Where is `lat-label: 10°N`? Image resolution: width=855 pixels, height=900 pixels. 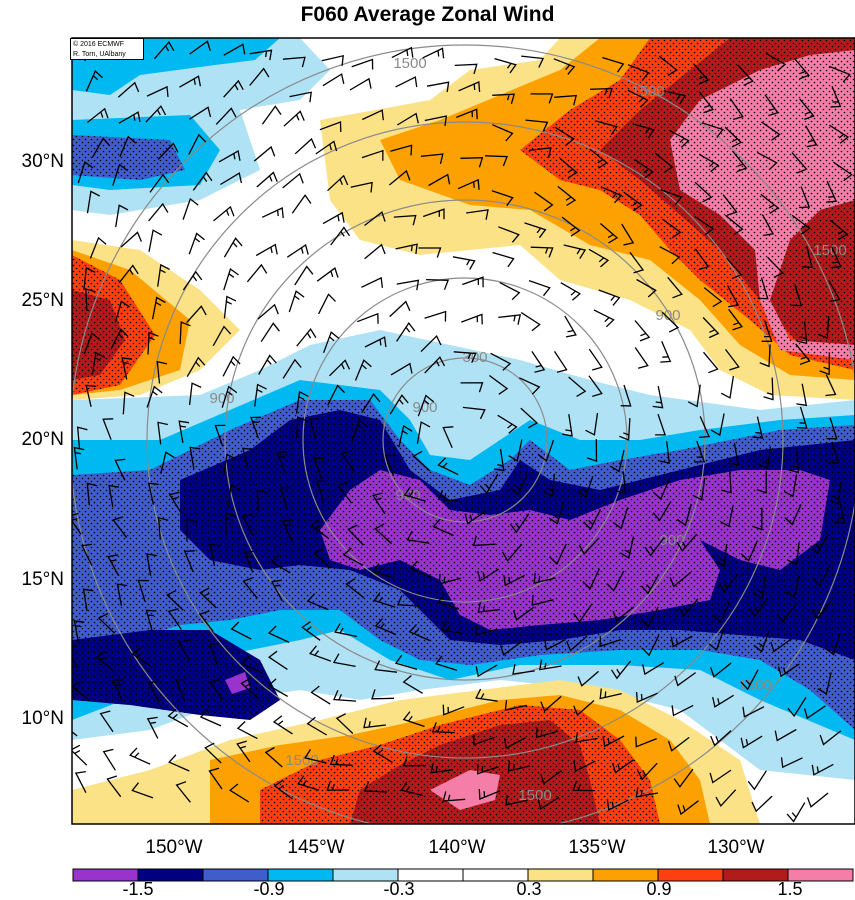 lat-label: 10°N is located at coordinates (43, 718).